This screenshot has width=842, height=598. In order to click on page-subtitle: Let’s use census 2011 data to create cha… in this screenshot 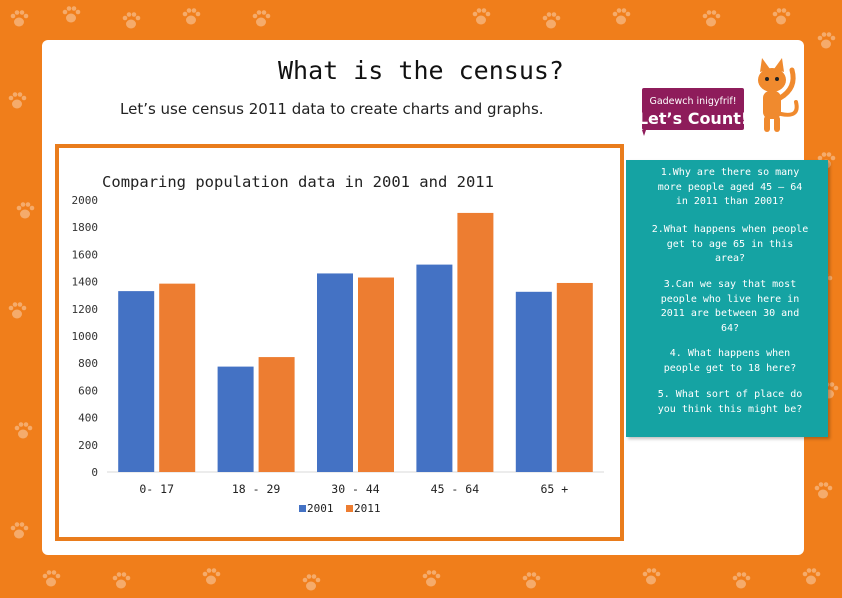, I will do `click(332, 109)`.